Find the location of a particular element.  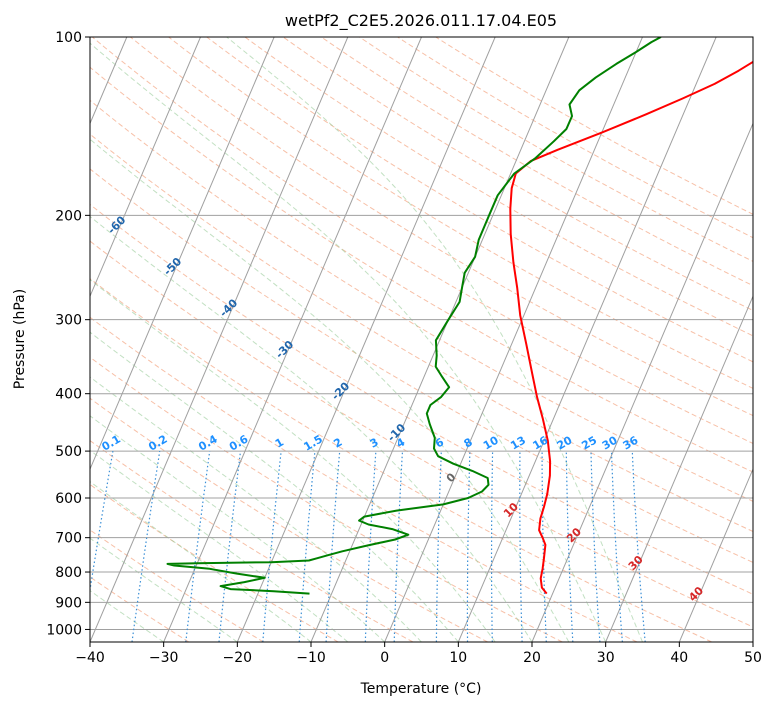

x-tick-label: −40 is located at coordinates (90, 658).